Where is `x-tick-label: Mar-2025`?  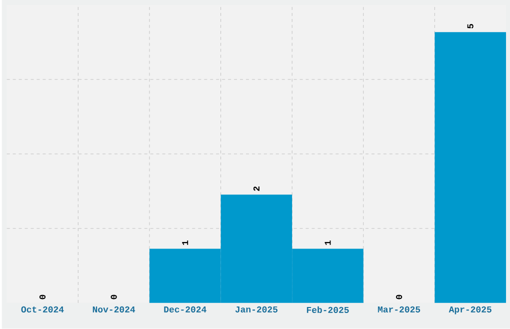
x-tick-label: Mar-2025 is located at coordinates (399, 309).